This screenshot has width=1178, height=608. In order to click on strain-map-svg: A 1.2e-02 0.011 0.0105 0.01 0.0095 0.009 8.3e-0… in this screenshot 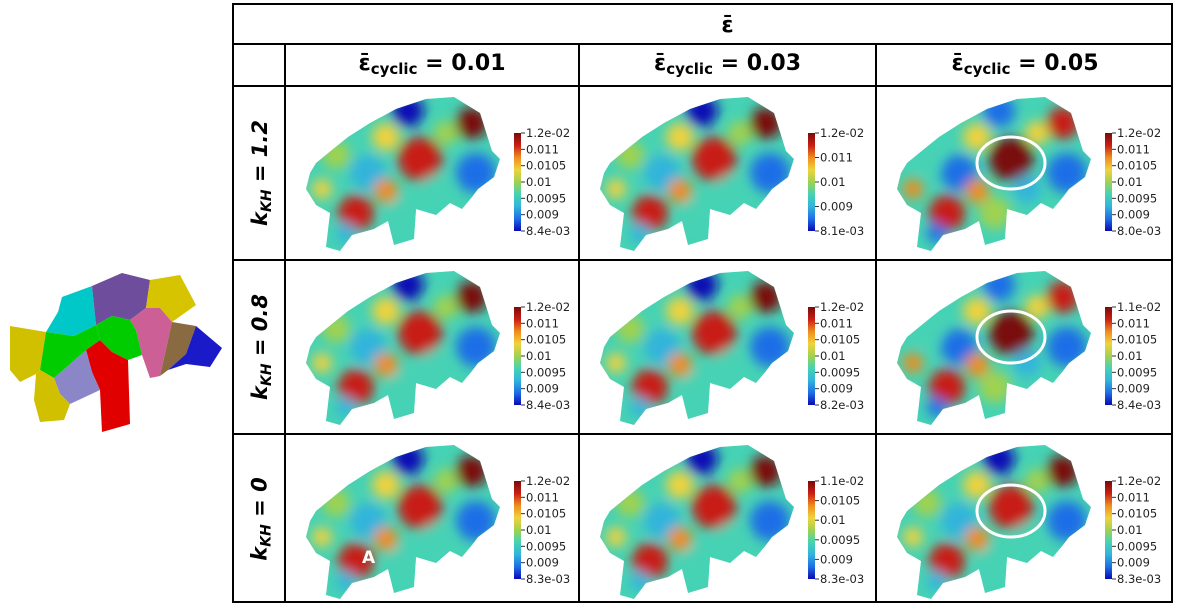, I will do `click(438, 522)`.